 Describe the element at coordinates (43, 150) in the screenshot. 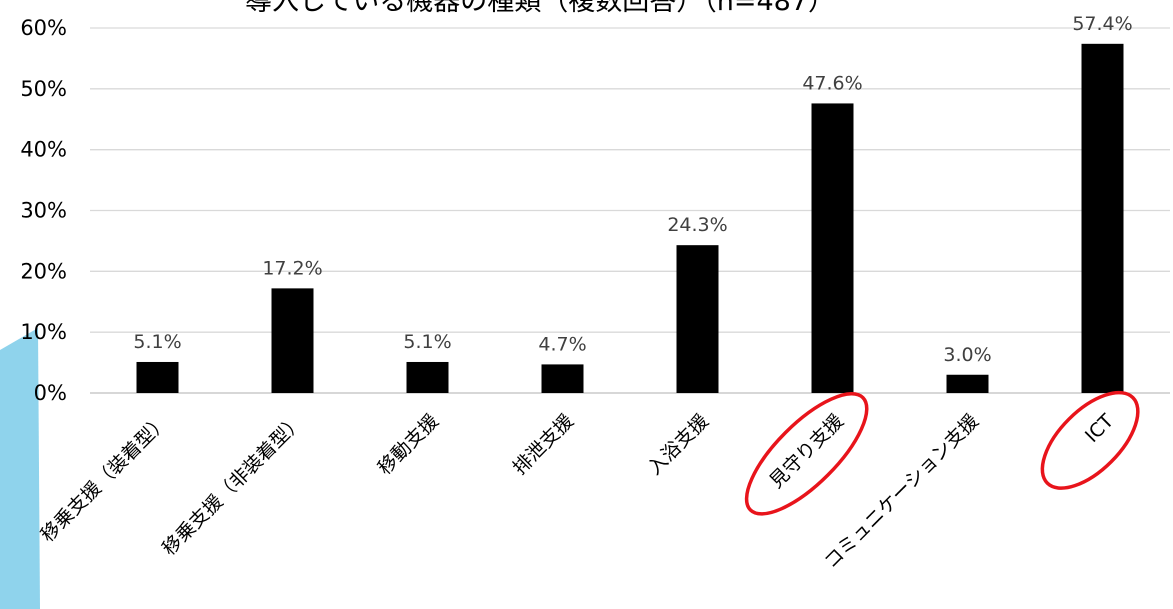

I see `y-tick-label: 40%` at that location.